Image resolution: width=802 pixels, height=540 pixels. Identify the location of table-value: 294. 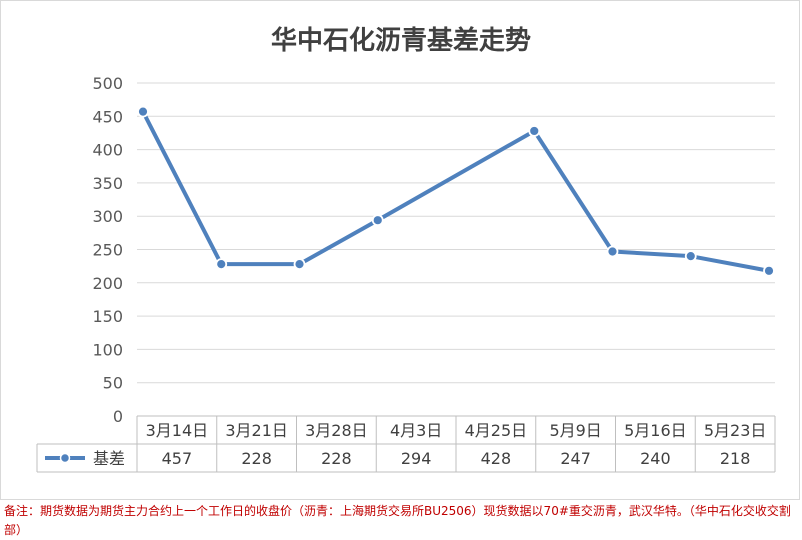
(416, 458).